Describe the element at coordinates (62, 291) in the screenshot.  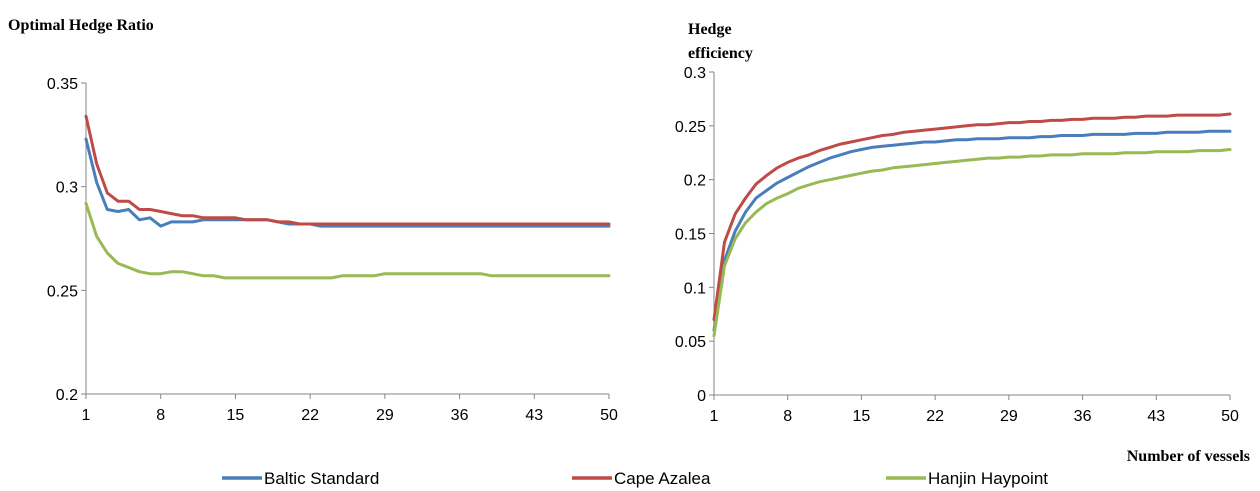
I see `left-y-tick-label: 0.25` at that location.